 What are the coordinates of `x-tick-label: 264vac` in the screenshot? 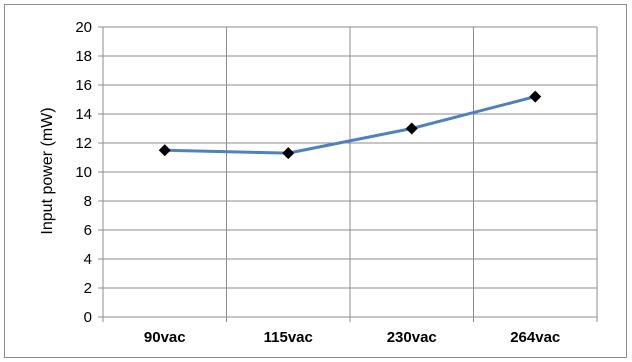 It's located at (535, 337).